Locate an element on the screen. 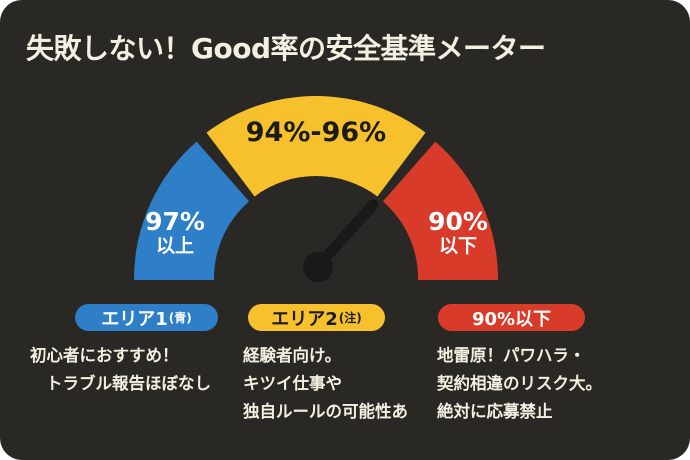 The width and height of the screenshot is (690, 460). segment-label-red: 90% 以下 is located at coordinates (458, 232).